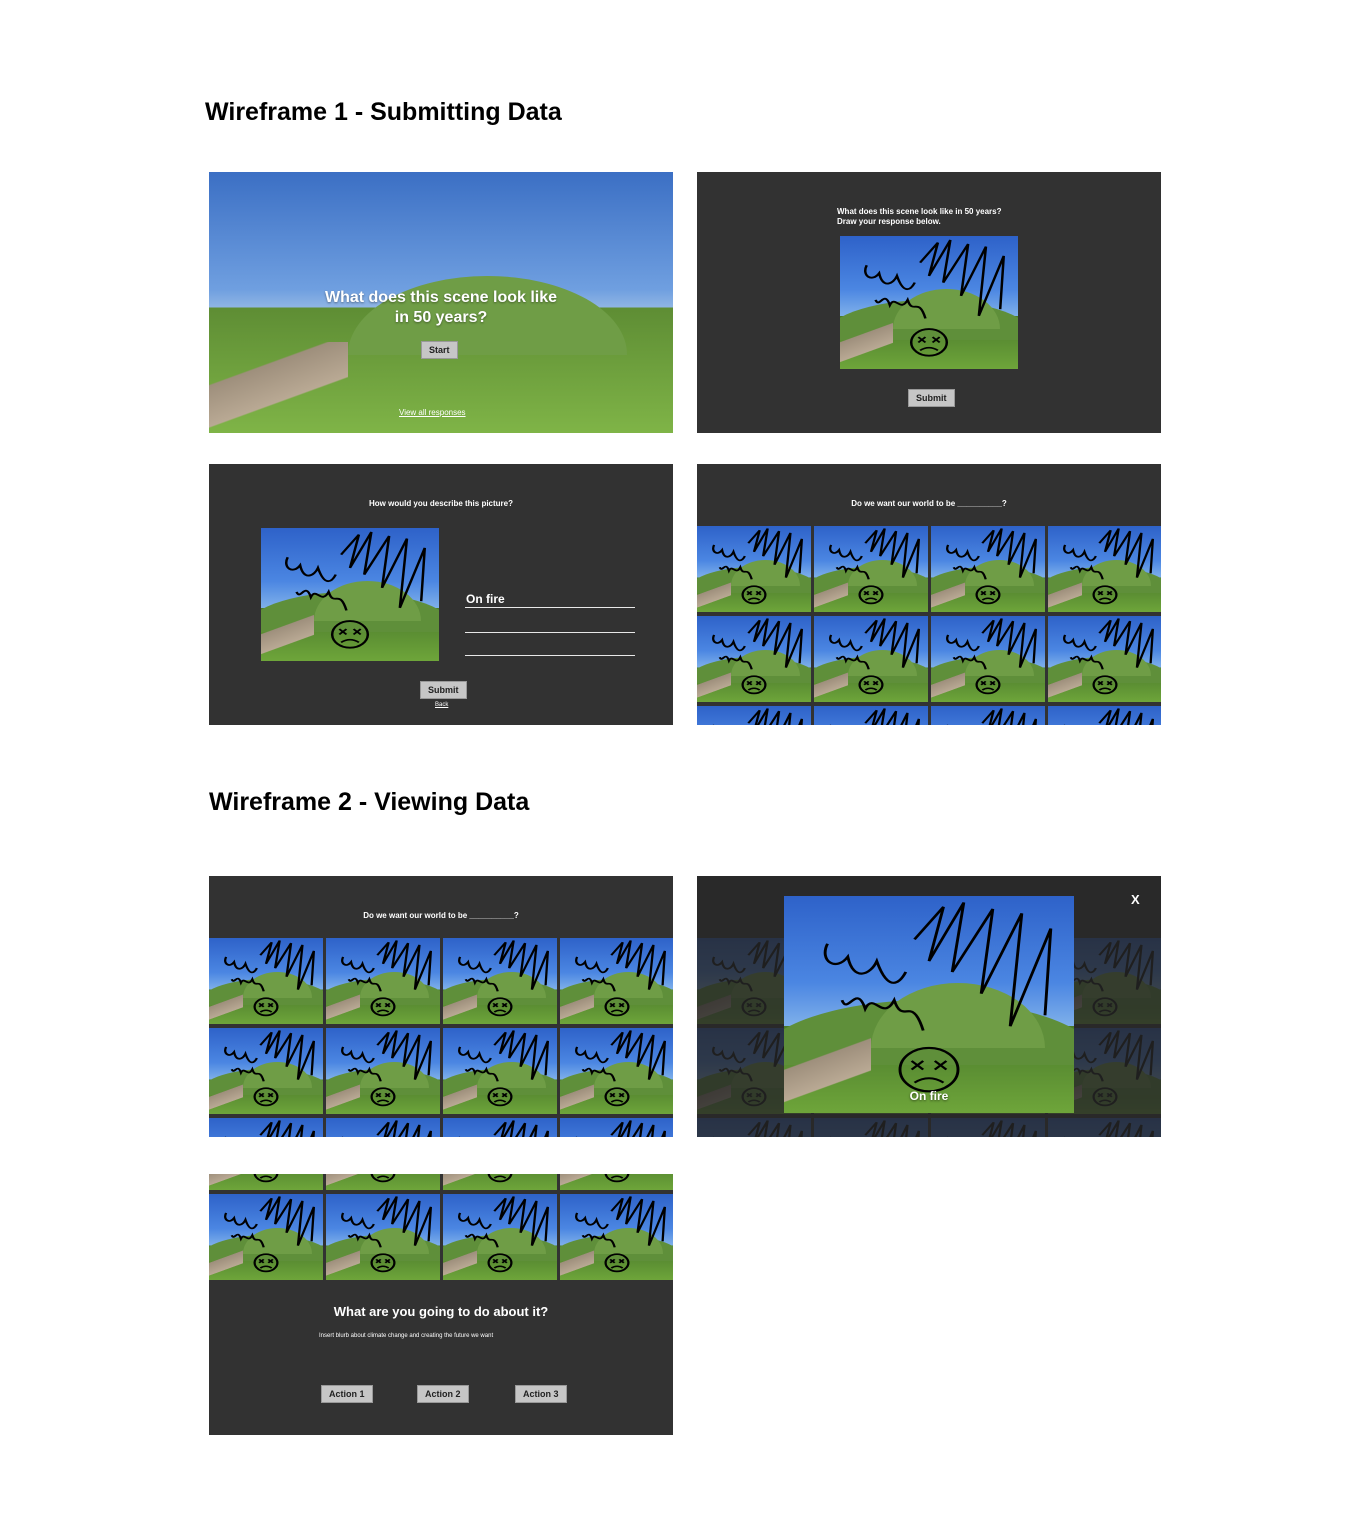 This screenshot has width=1366, height=1536. I want to click on describe-question: How would you describe this picture?, so click(440, 503).